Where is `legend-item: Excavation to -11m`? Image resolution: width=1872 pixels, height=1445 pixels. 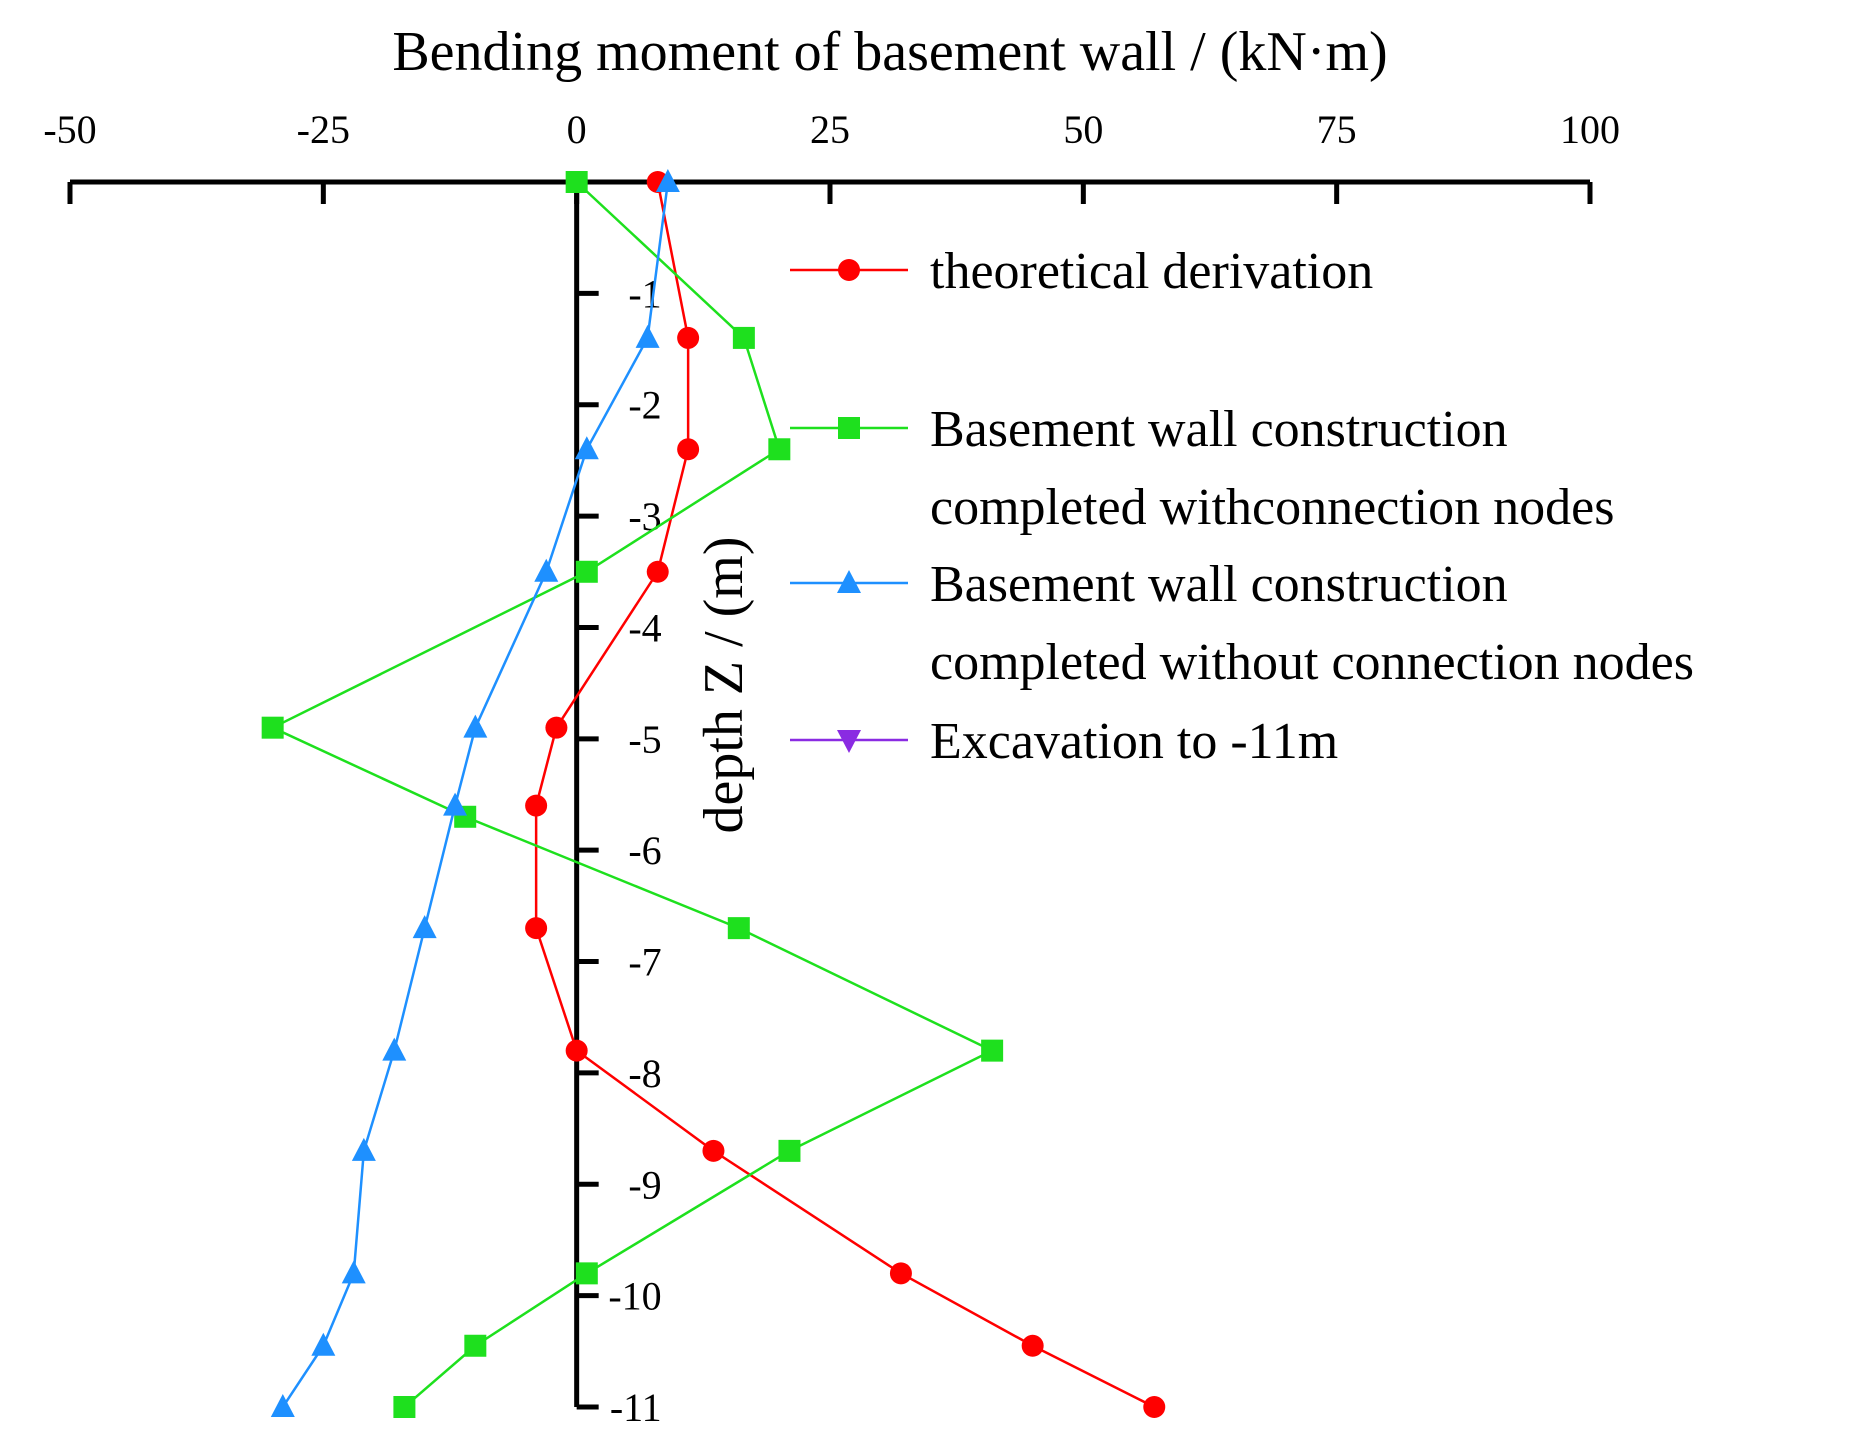
legend-item: Excavation to -11m is located at coordinates (1064, 741).